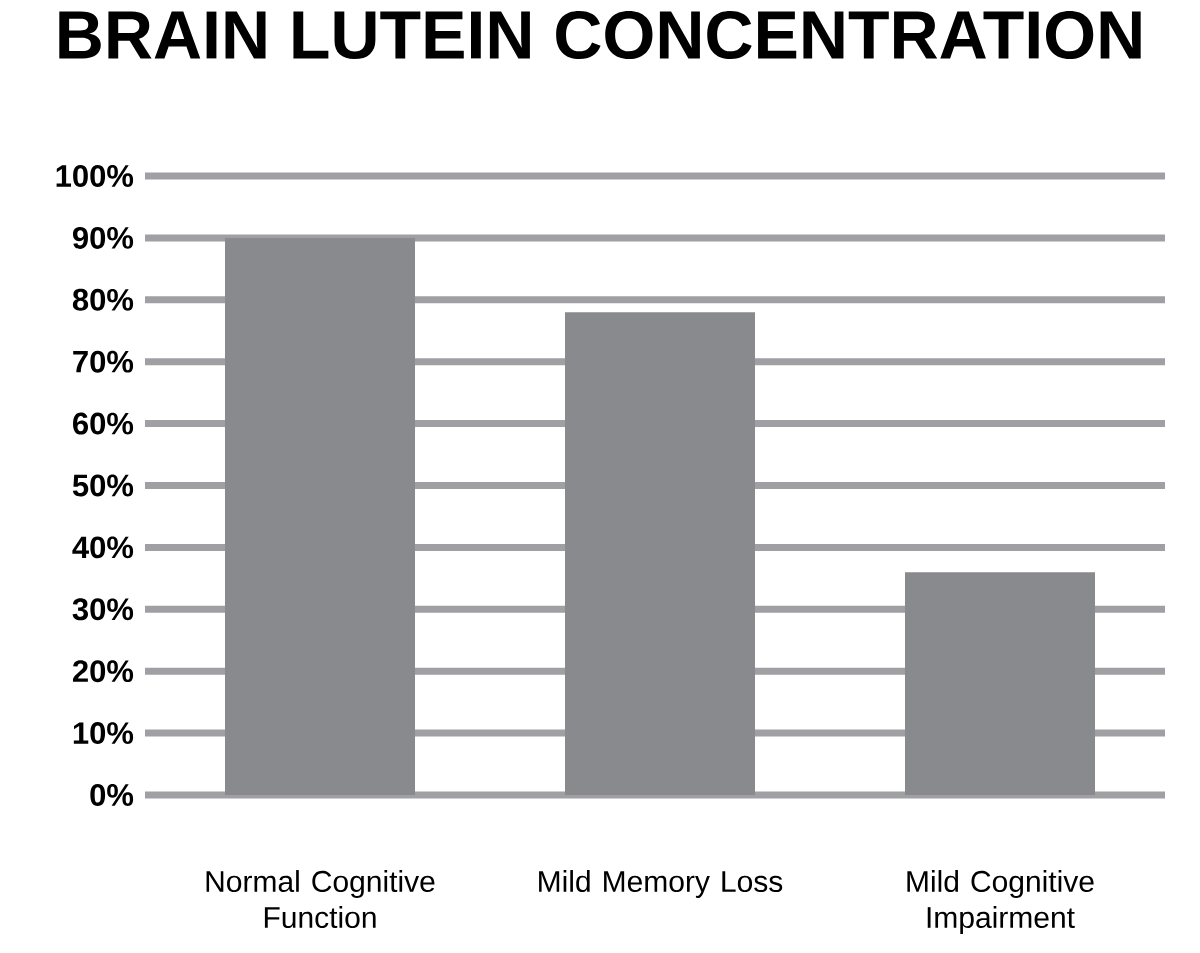 This screenshot has height=953, width=1200. I want to click on x-tick-label: Mild Cognitive Impairment, so click(1000, 902).